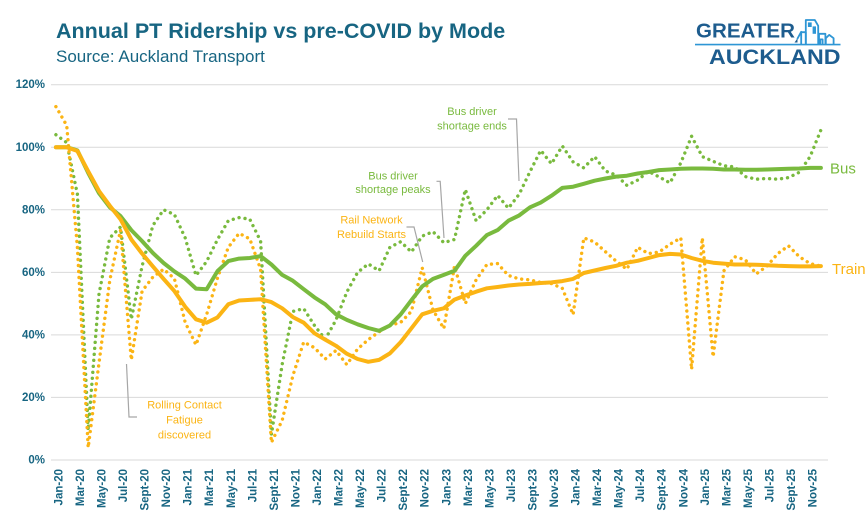 This screenshot has height=519, width=865. Describe the element at coordinates (318, 487) in the screenshot. I see `svg-text: Jan-22` at that location.